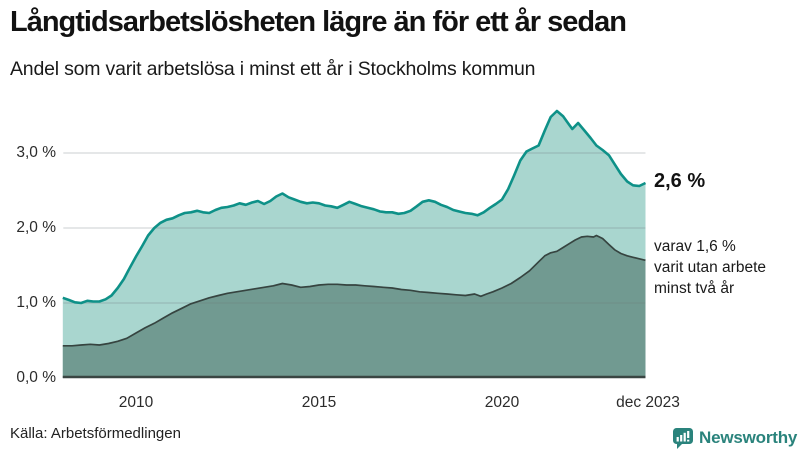  What do you see at coordinates (36, 227) in the screenshot?
I see `y-tick-2: 2,0 %` at bounding box center [36, 227].